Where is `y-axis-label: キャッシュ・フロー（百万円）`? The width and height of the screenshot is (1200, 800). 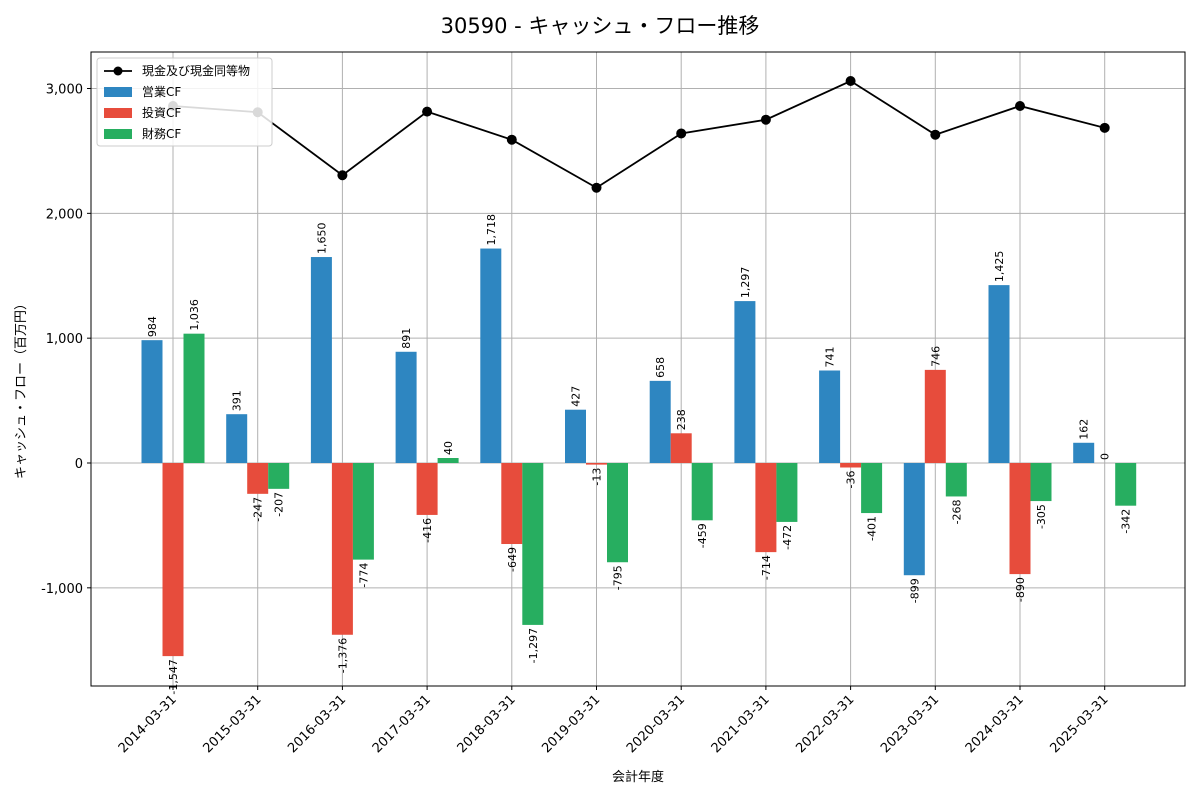 y-axis-label: キャッシュ・フロー（百万円） is located at coordinates (21, 388).